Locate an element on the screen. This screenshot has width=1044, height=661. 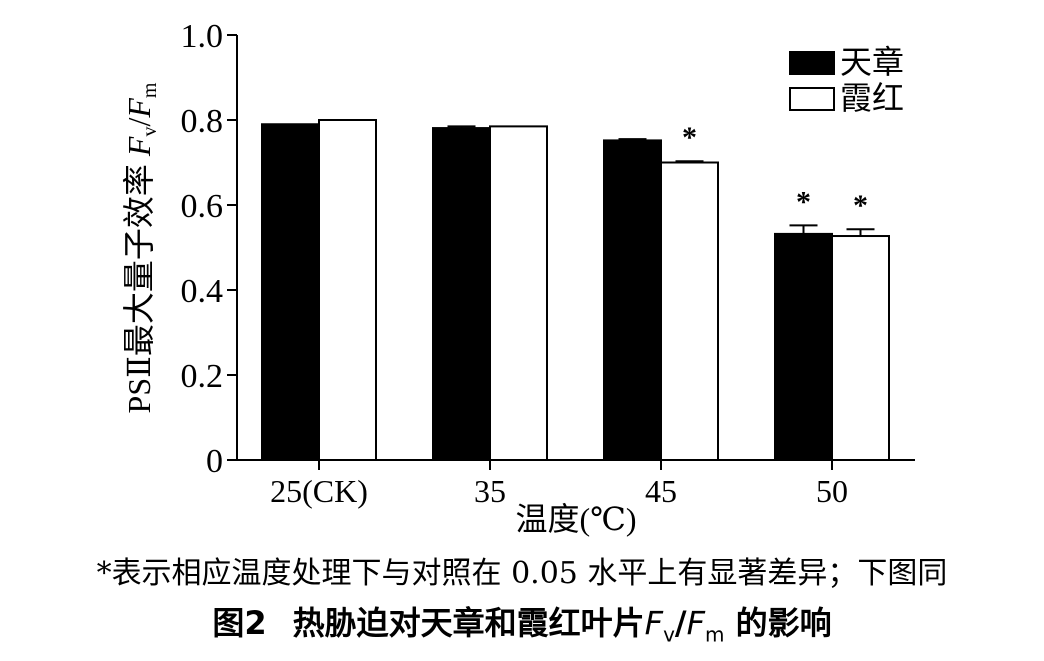
significance-note: *表示相应温度处理下与对照在 0.05 水平上有显著差异；下图同 is located at coordinates (522, 573).